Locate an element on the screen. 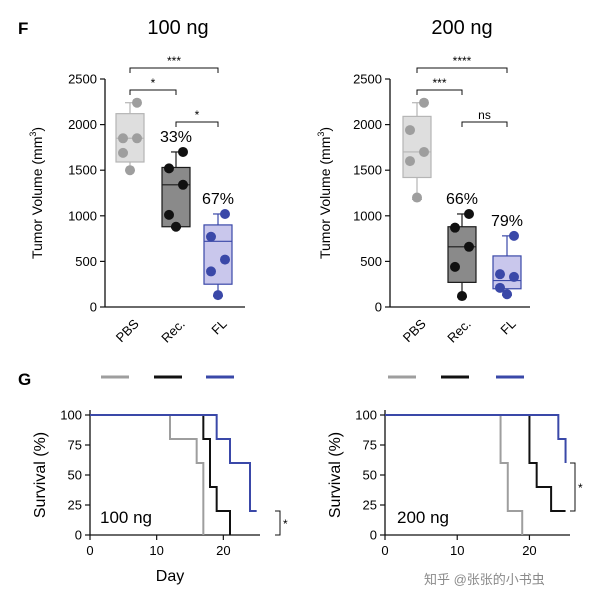 The width and height of the screenshot is (600, 600). panel-g-label: G is located at coordinates (24, 379).